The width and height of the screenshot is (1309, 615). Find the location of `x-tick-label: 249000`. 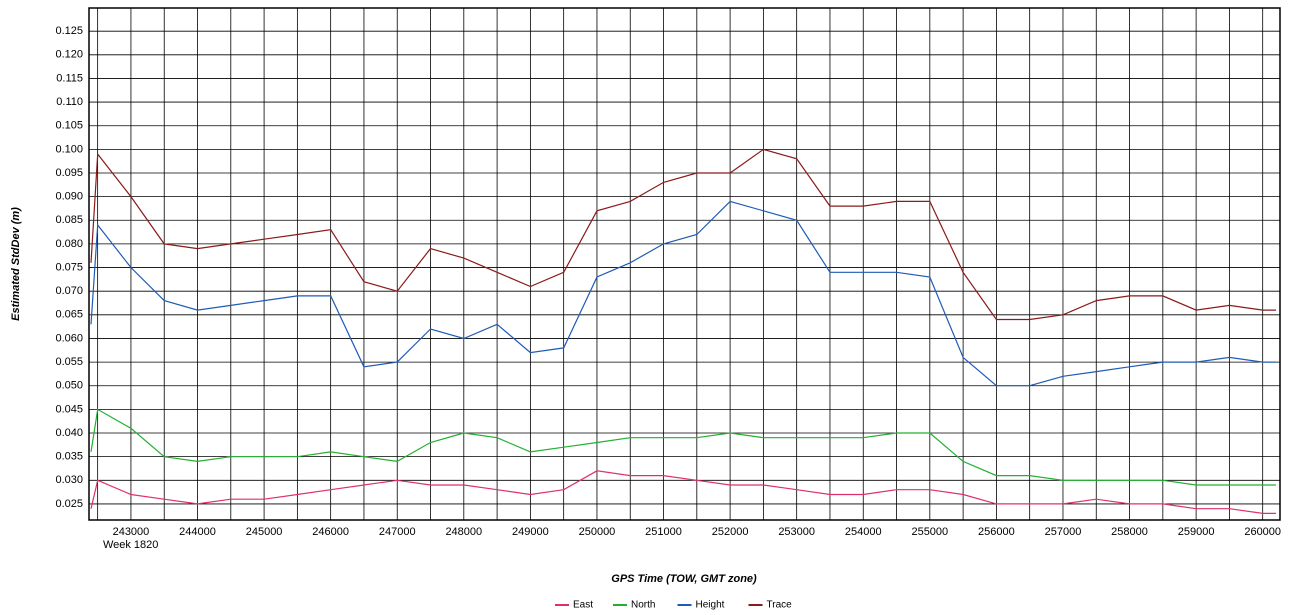

x-tick-label: 249000 is located at coordinates (530, 532).